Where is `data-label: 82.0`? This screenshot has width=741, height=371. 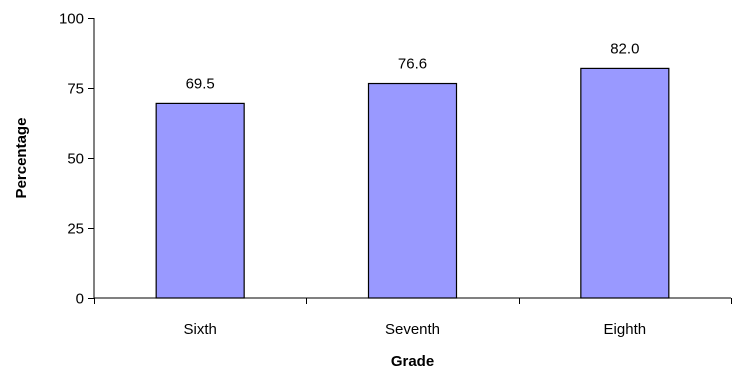
data-label: 82.0 is located at coordinates (624, 48).